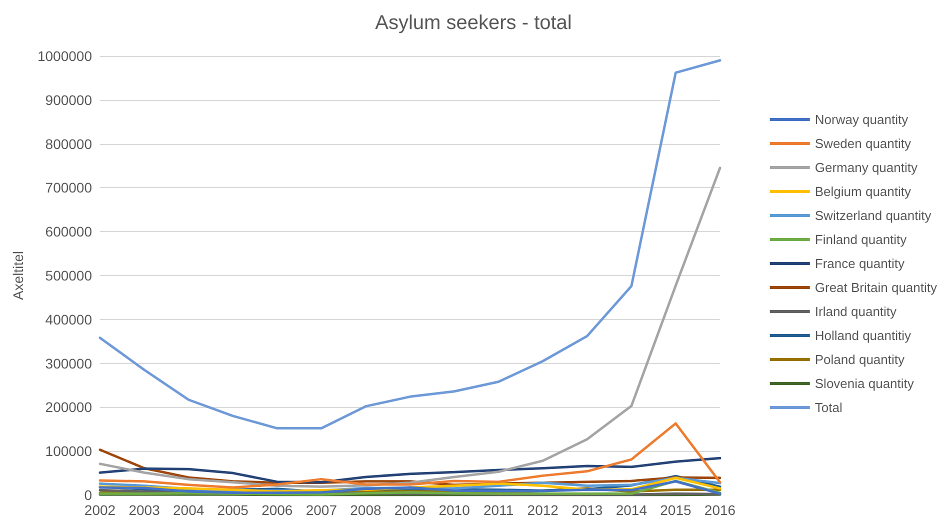 This screenshot has height=527, width=947. I want to click on y-tick-label: 0, so click(88, 495).